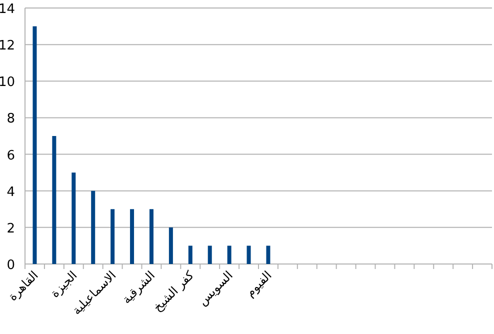  Describe the element at coordinates (10, 119) in the screenshot. I see `y-tick-label: 8` at that location.